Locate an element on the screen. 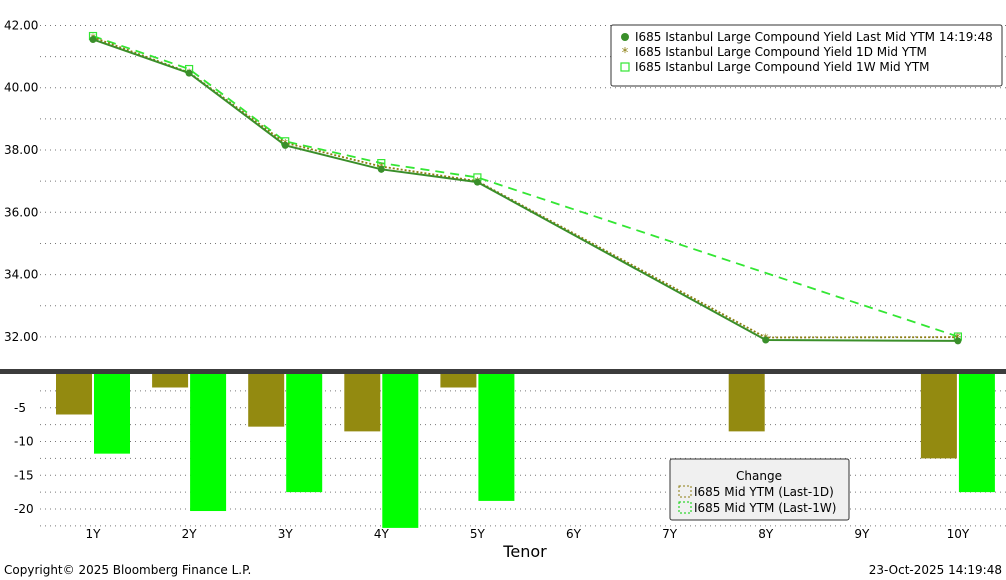  x-axis-label: Tenor is located at coordinates (524, 551).